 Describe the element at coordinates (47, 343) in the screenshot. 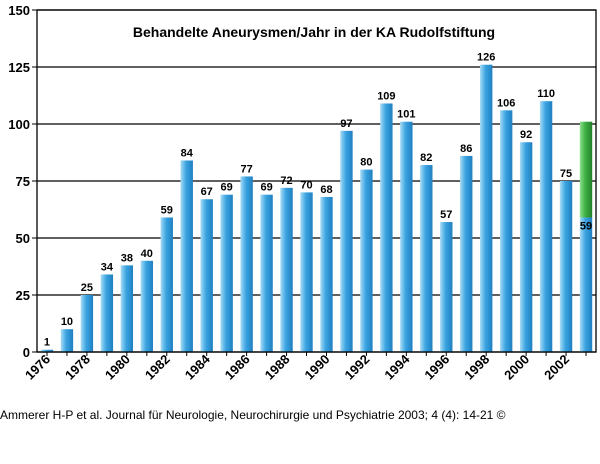

I see `data-label: 1` at that location.